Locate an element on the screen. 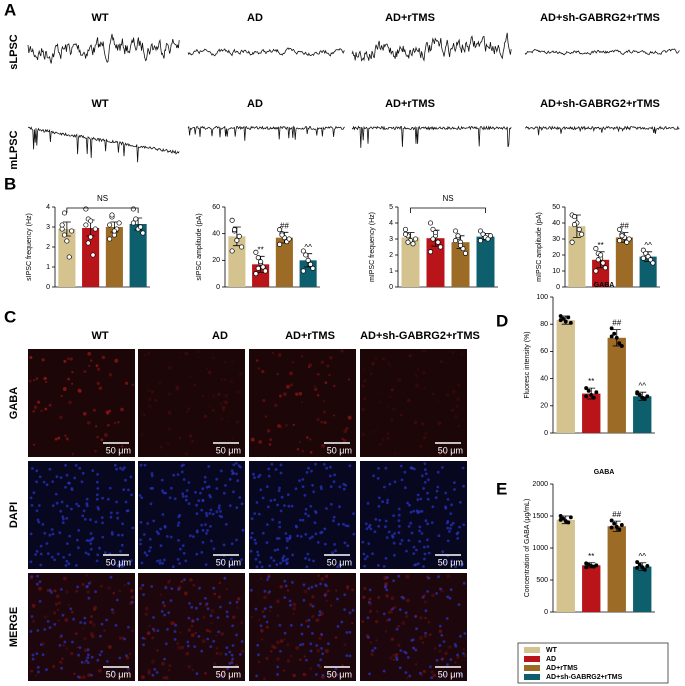 The image size is (685, 686). significance: ^^ is located at coordinates (308, 247).